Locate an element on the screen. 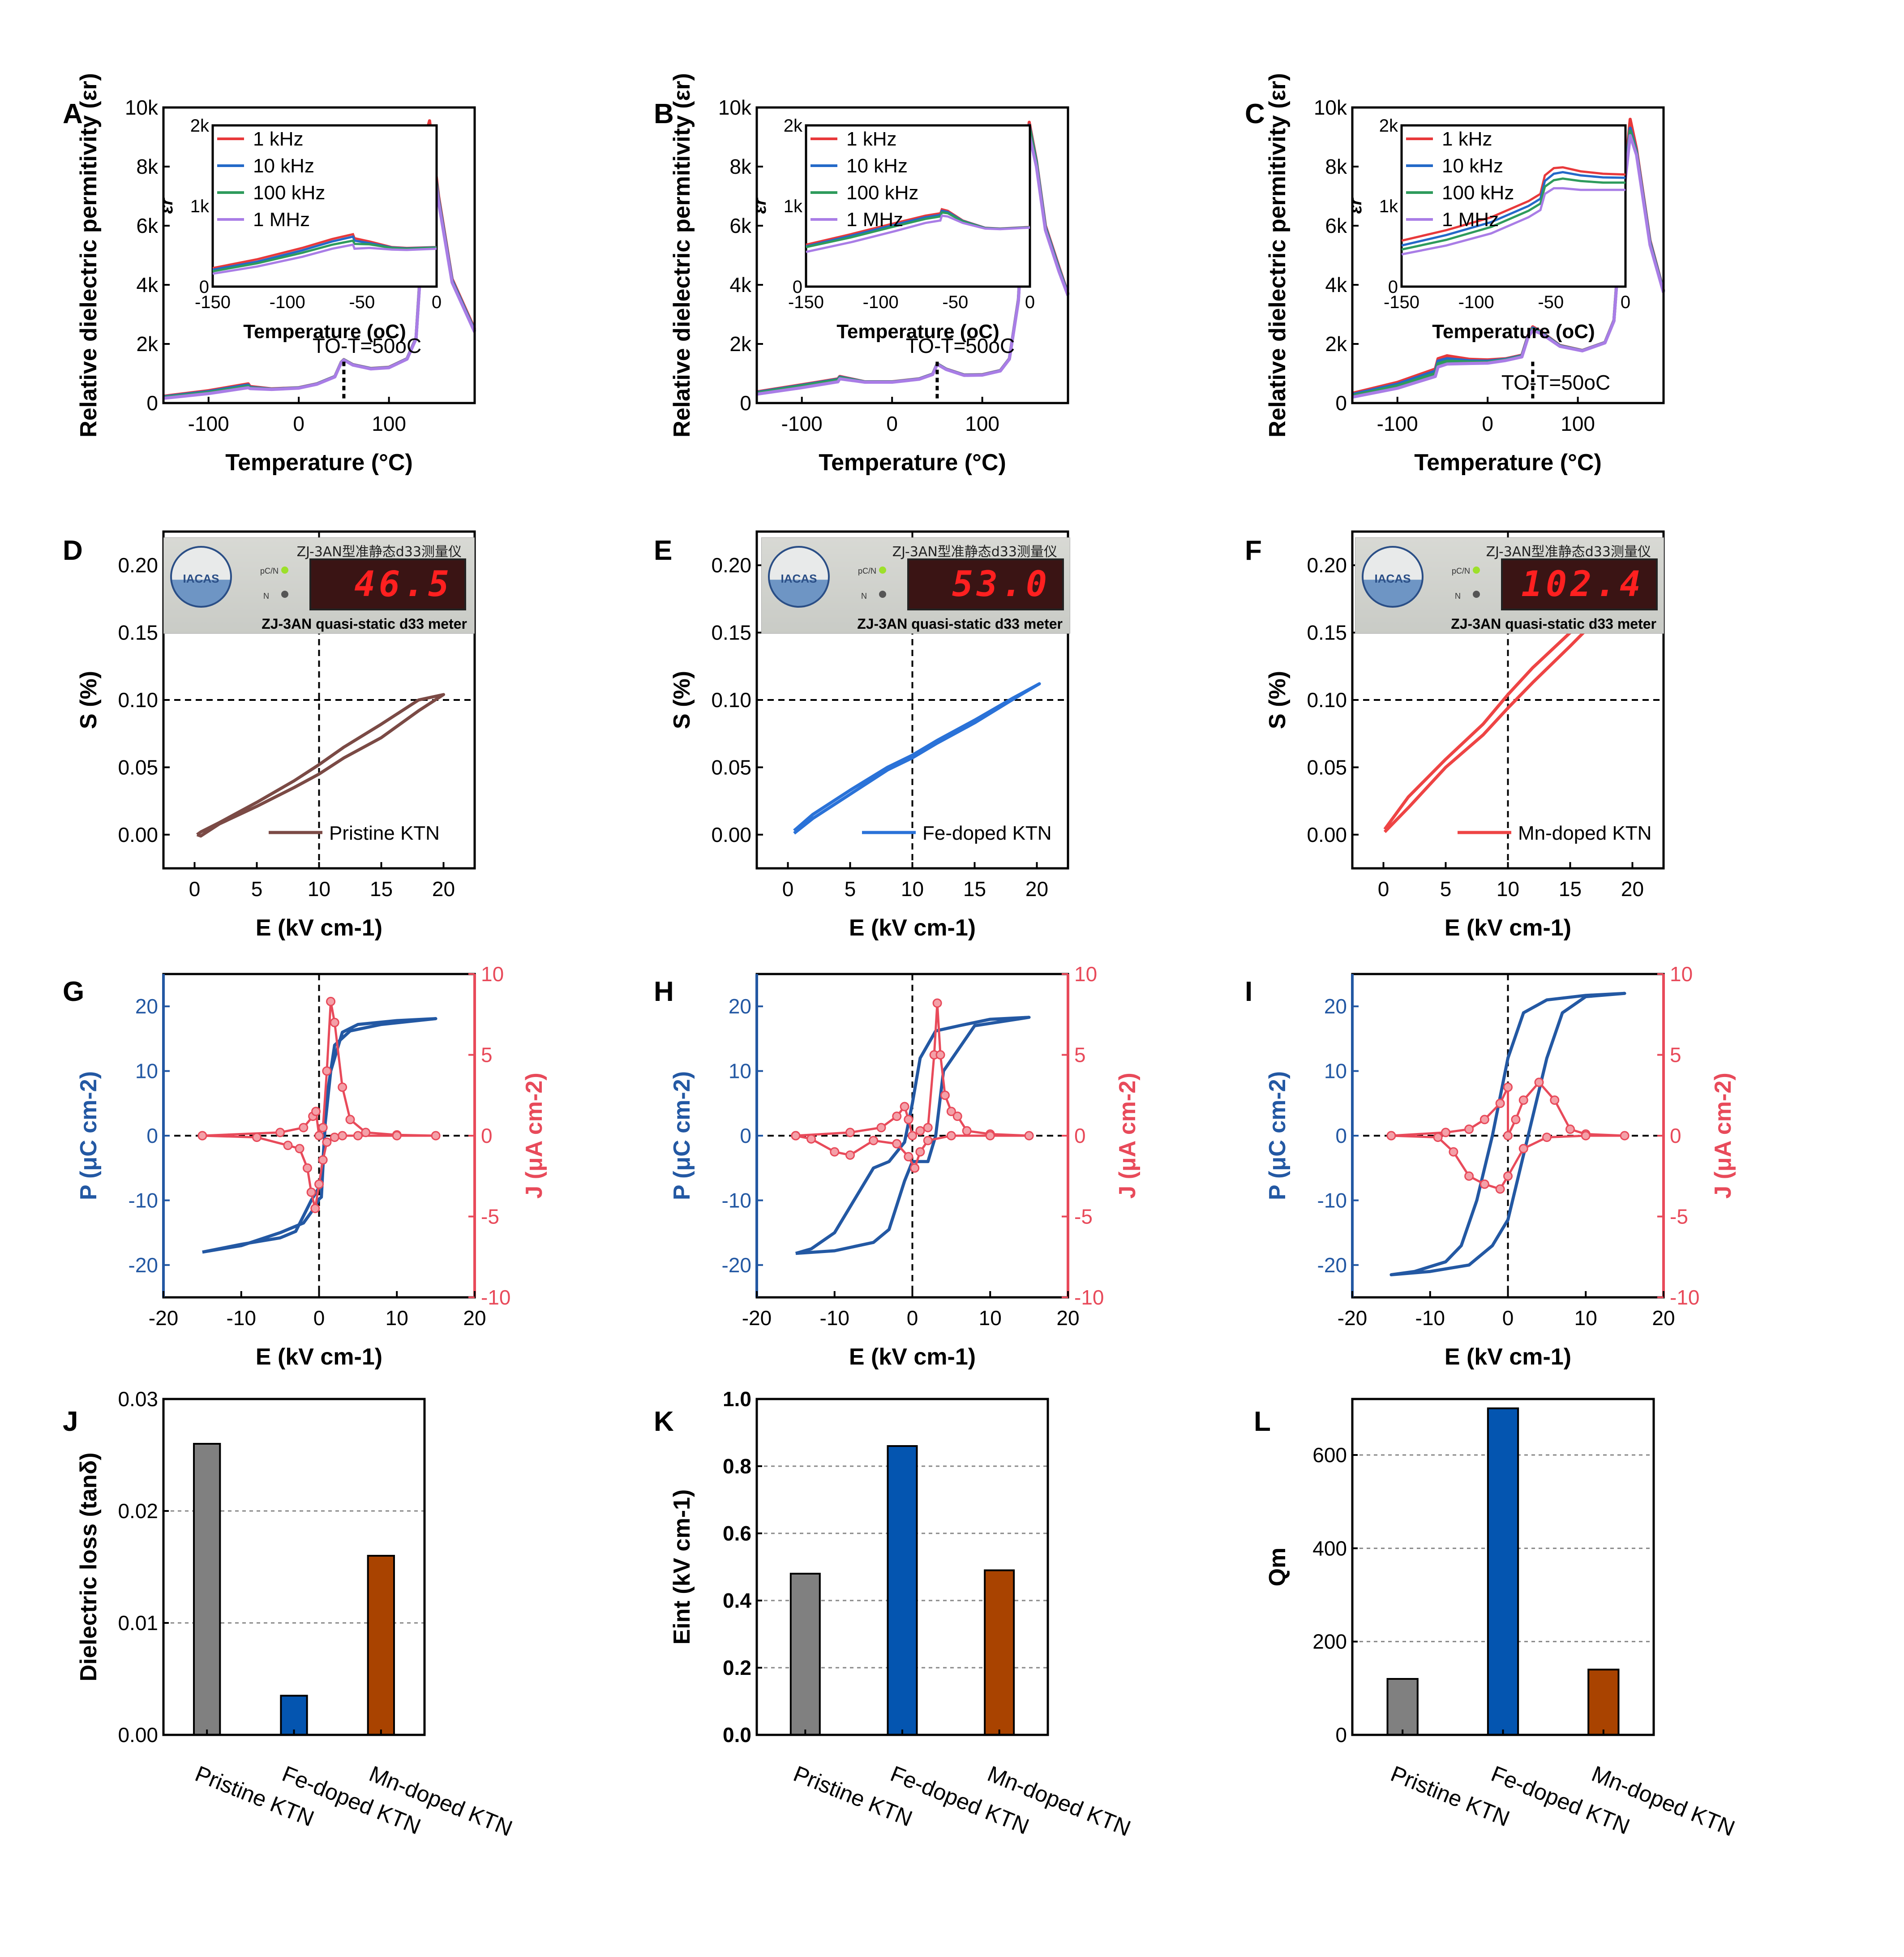 This screenshot has height=1957, width=1904. x-axis-label: Temperature (°C) is located at coordinates (319, 463).